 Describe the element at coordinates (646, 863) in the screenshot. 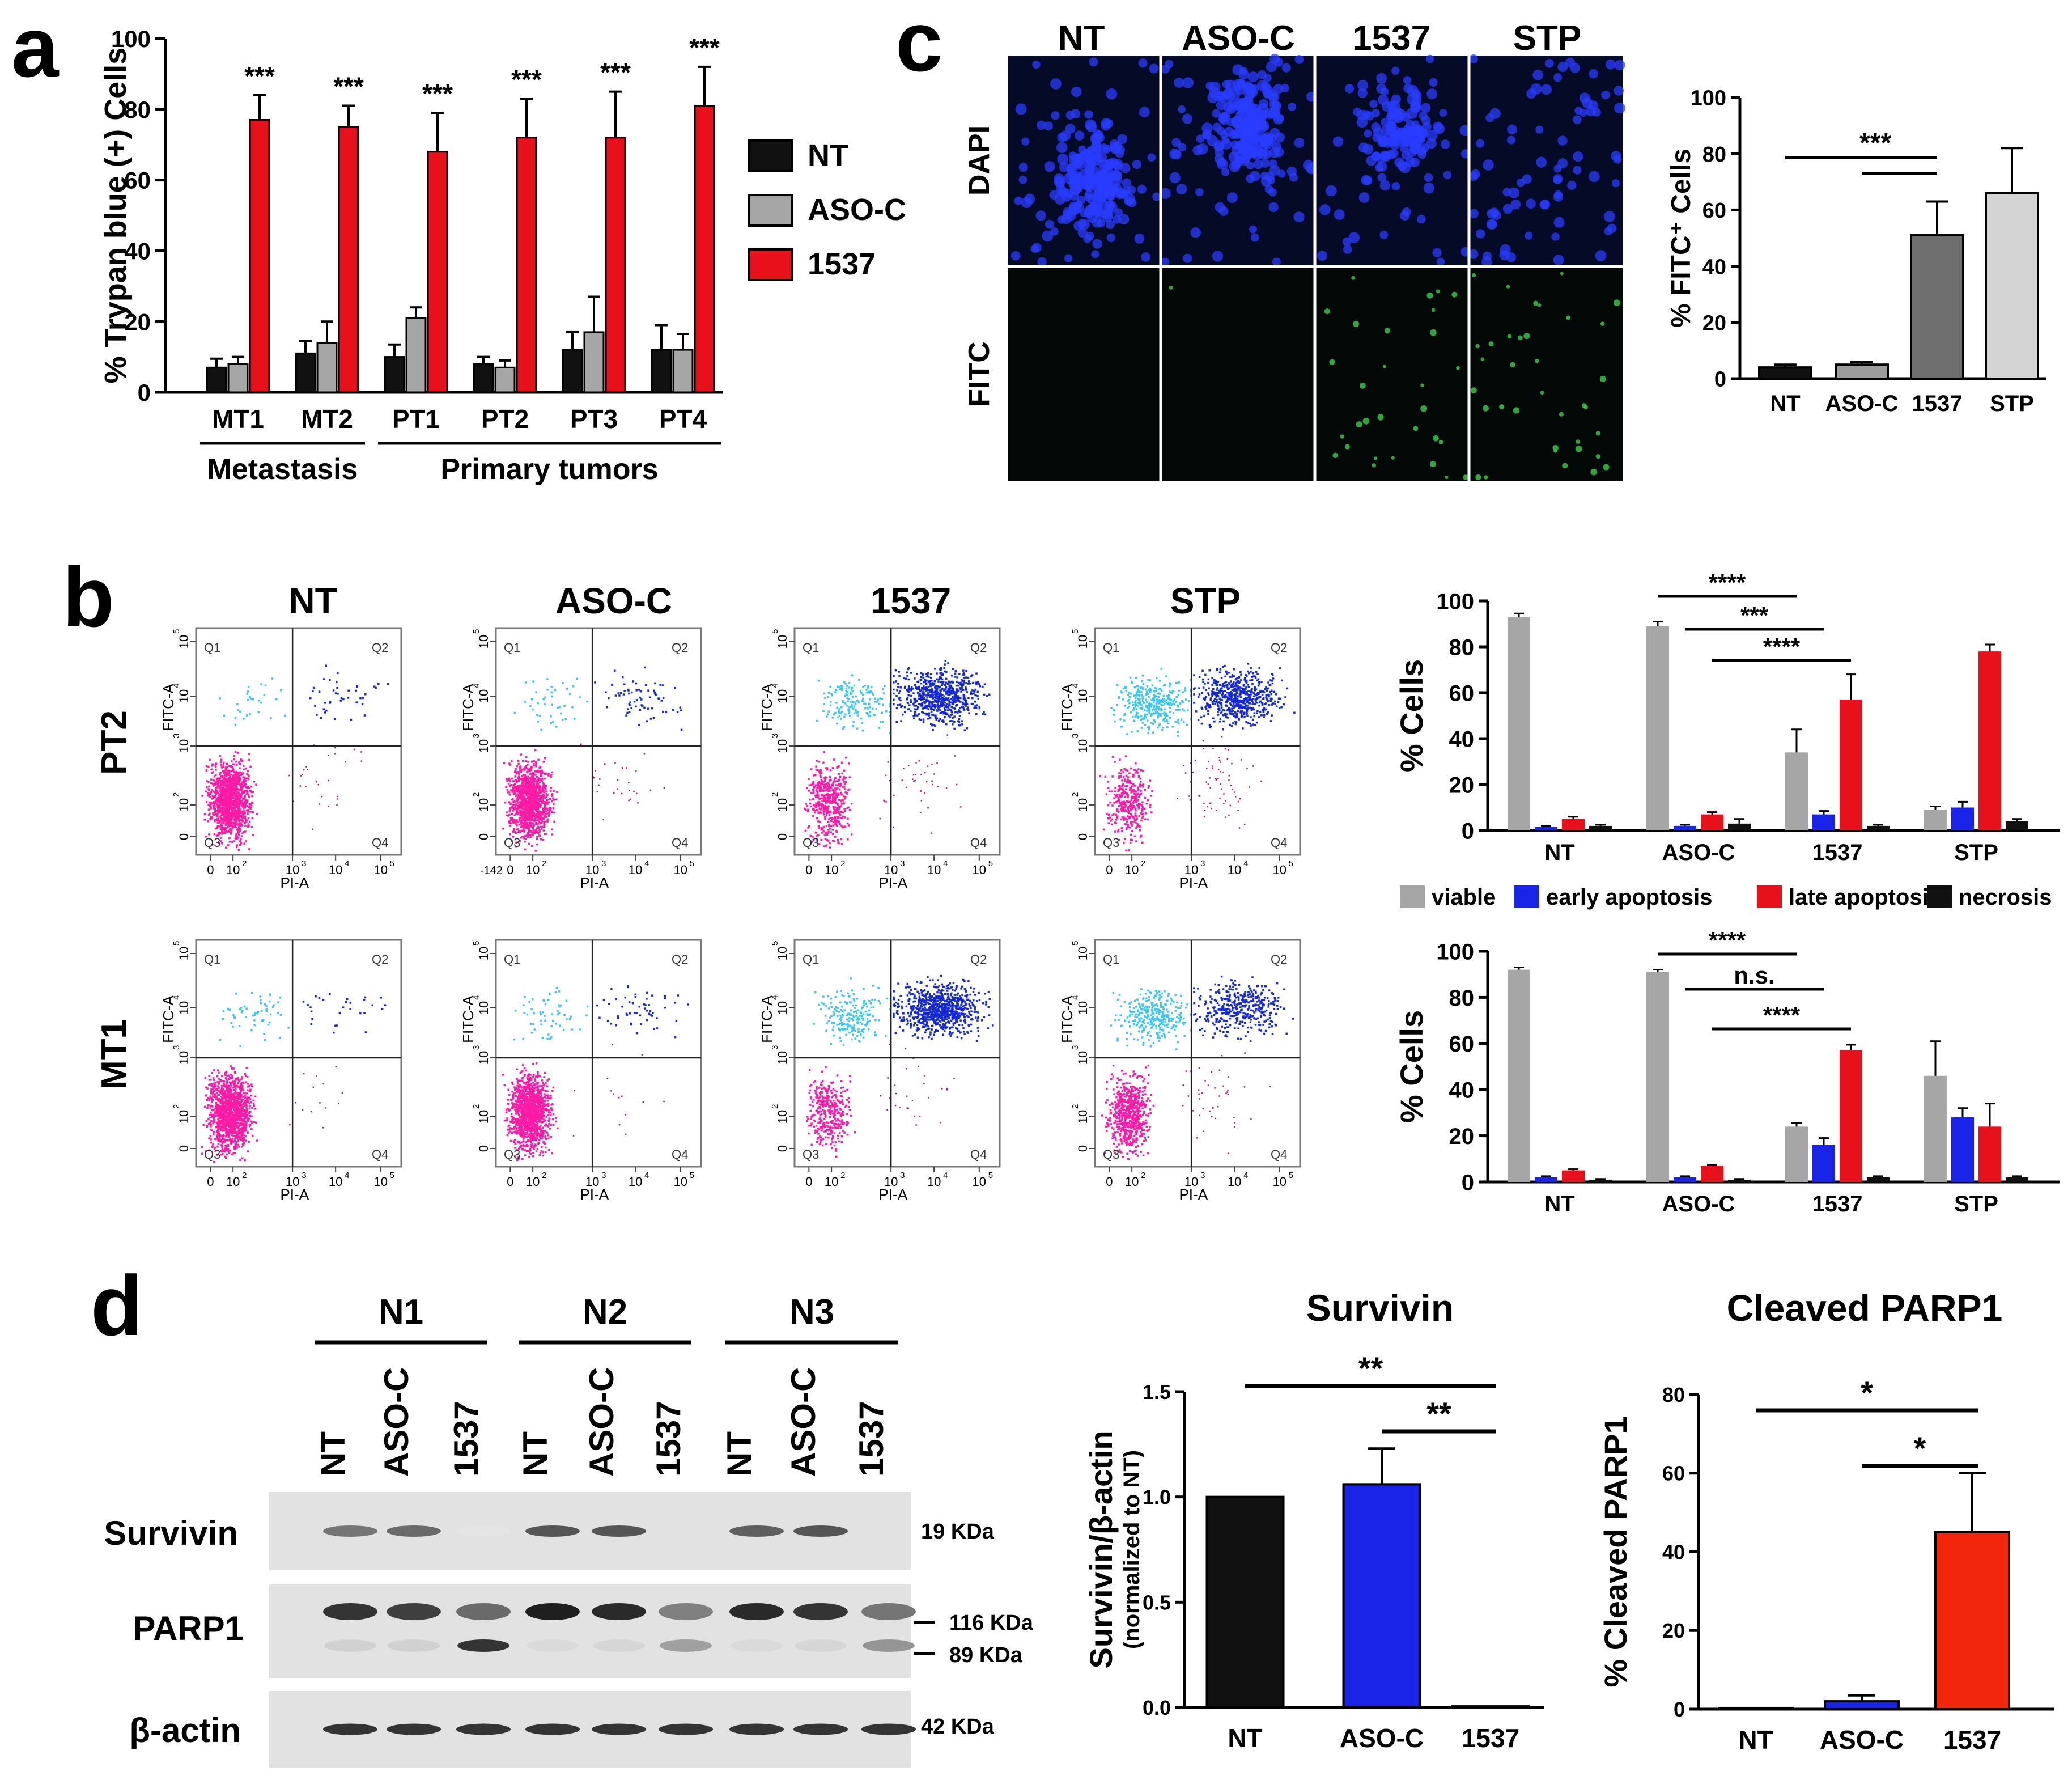

I see `b-x-tick-exponent: 4` at that location.